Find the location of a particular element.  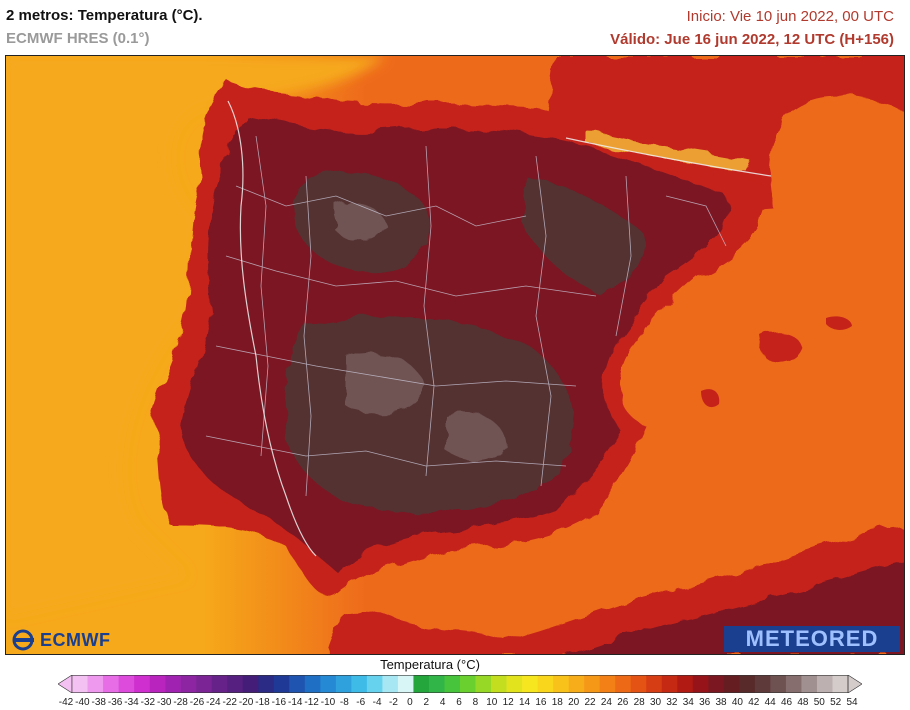

scale-tick-label: -38 is located at coordinates (98, 702).